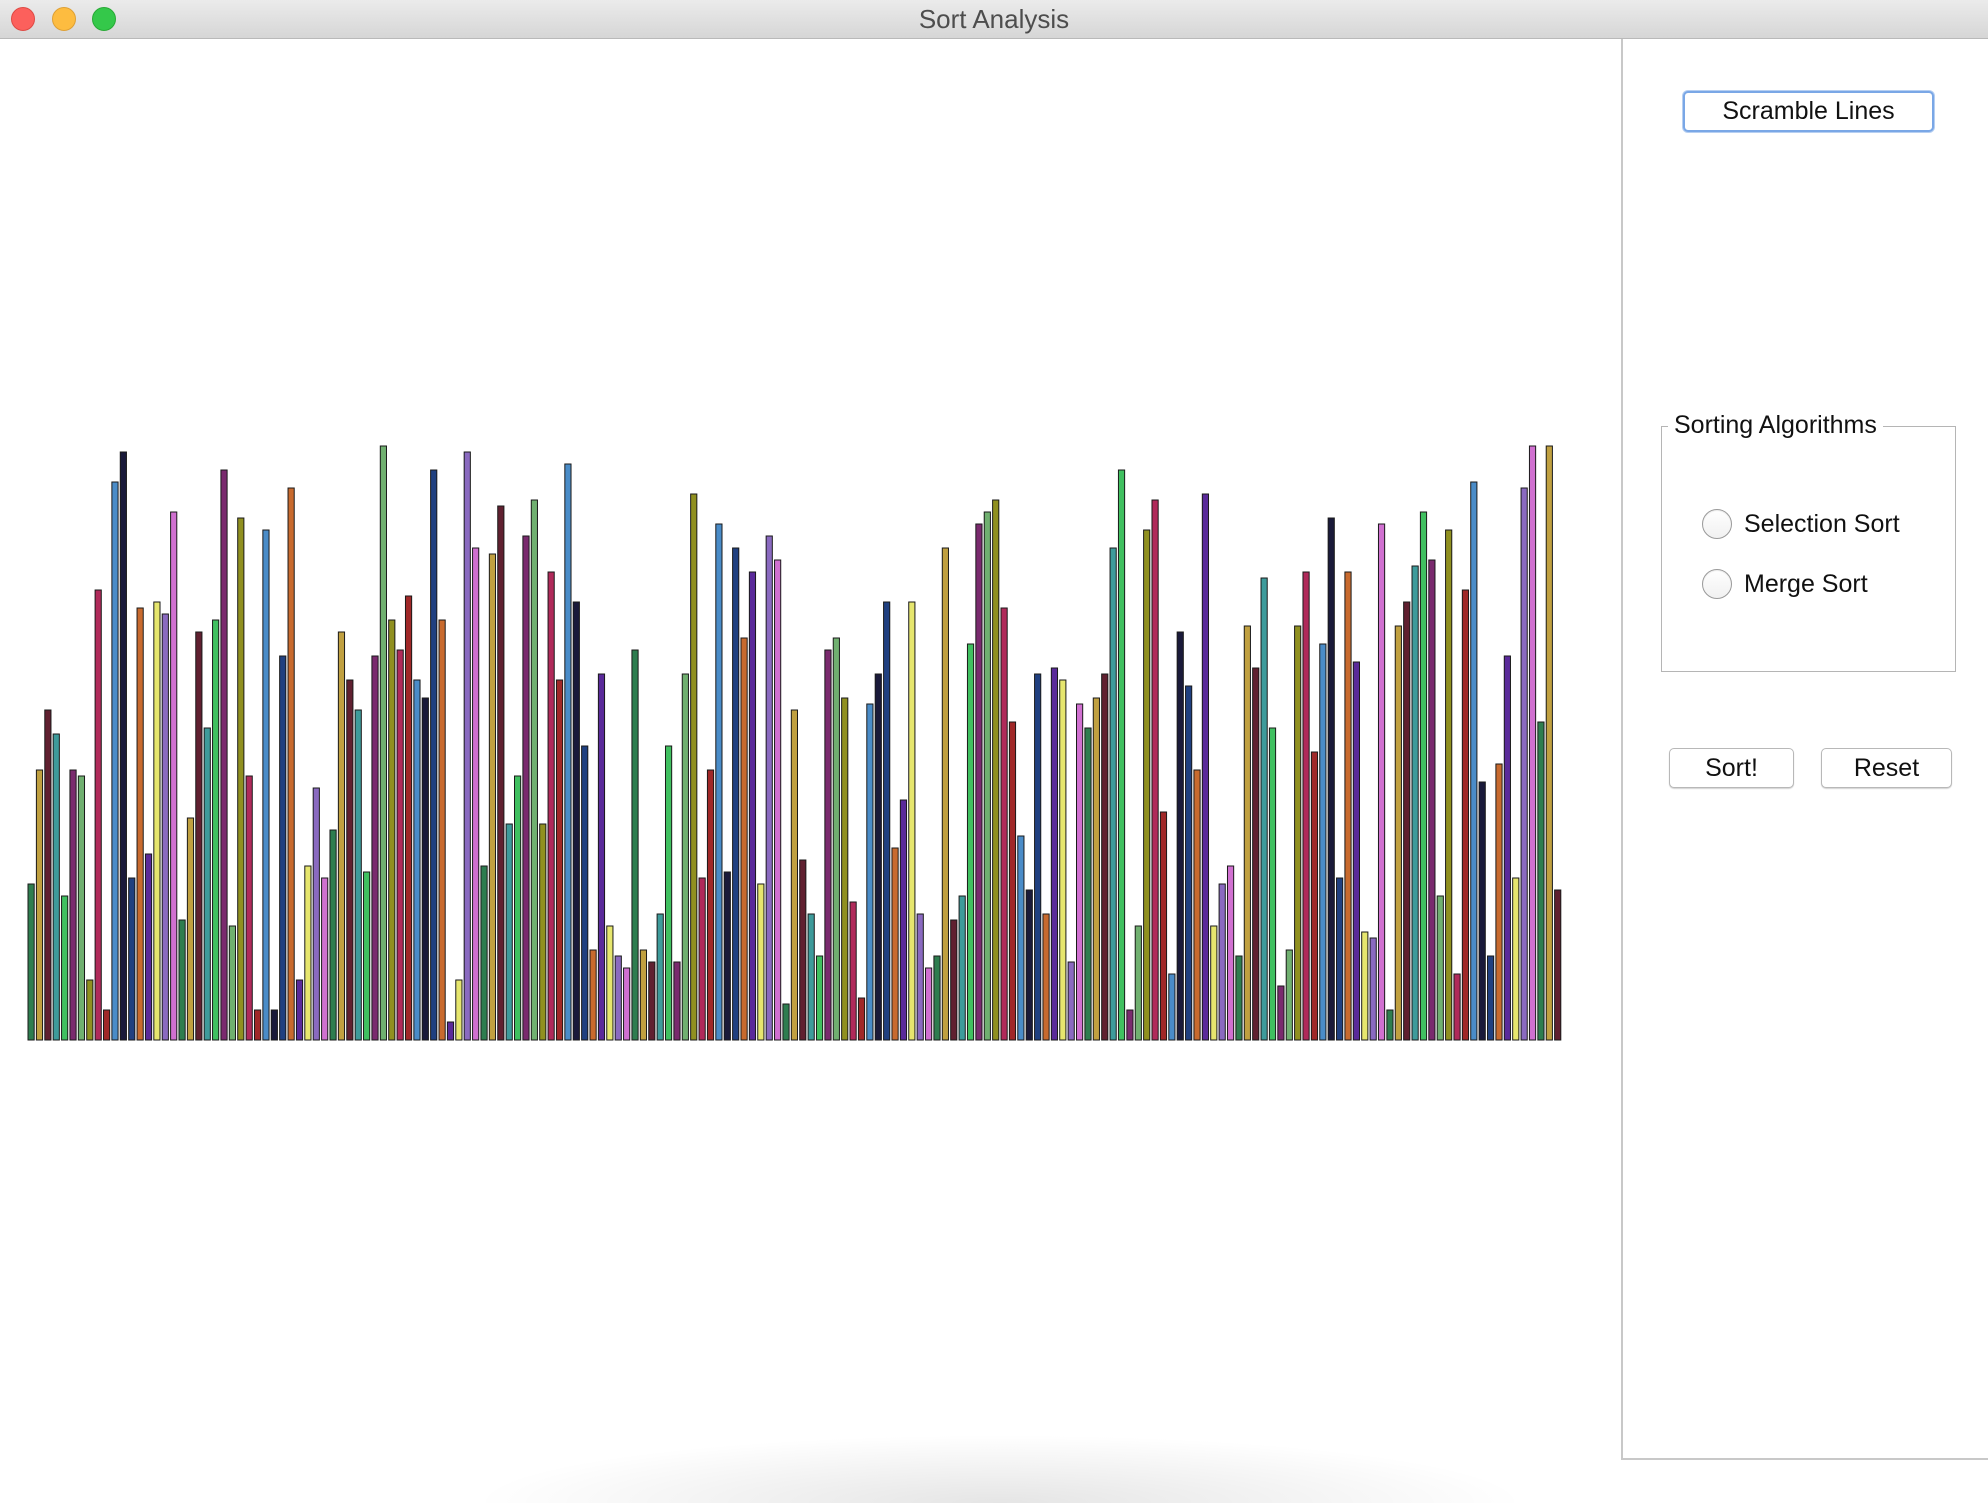 The image size is (1988, 1503). I want to click on merge-sort-label: Merge Sort, so click(1806, 583).